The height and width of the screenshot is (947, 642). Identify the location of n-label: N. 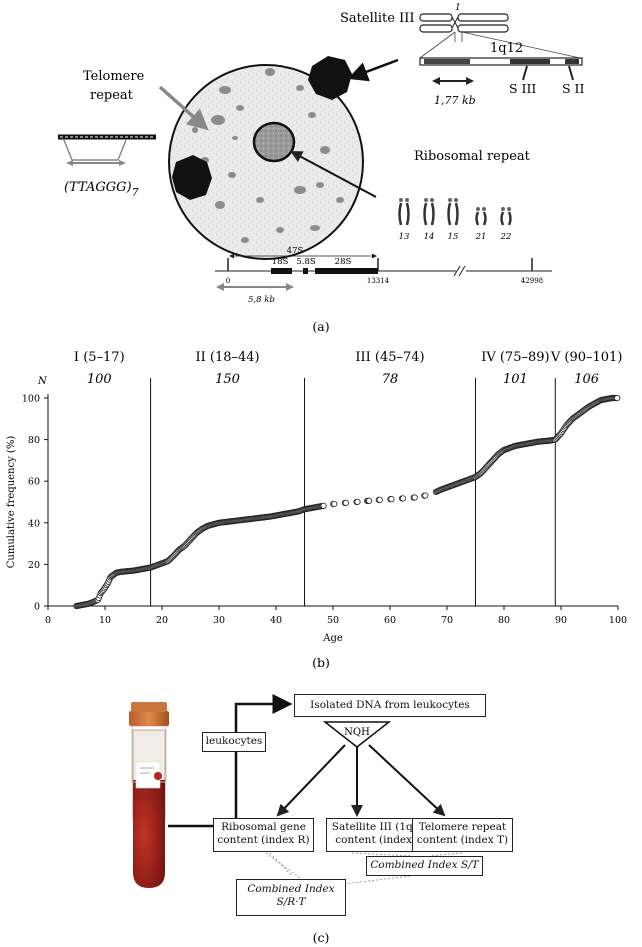
(42, 381).